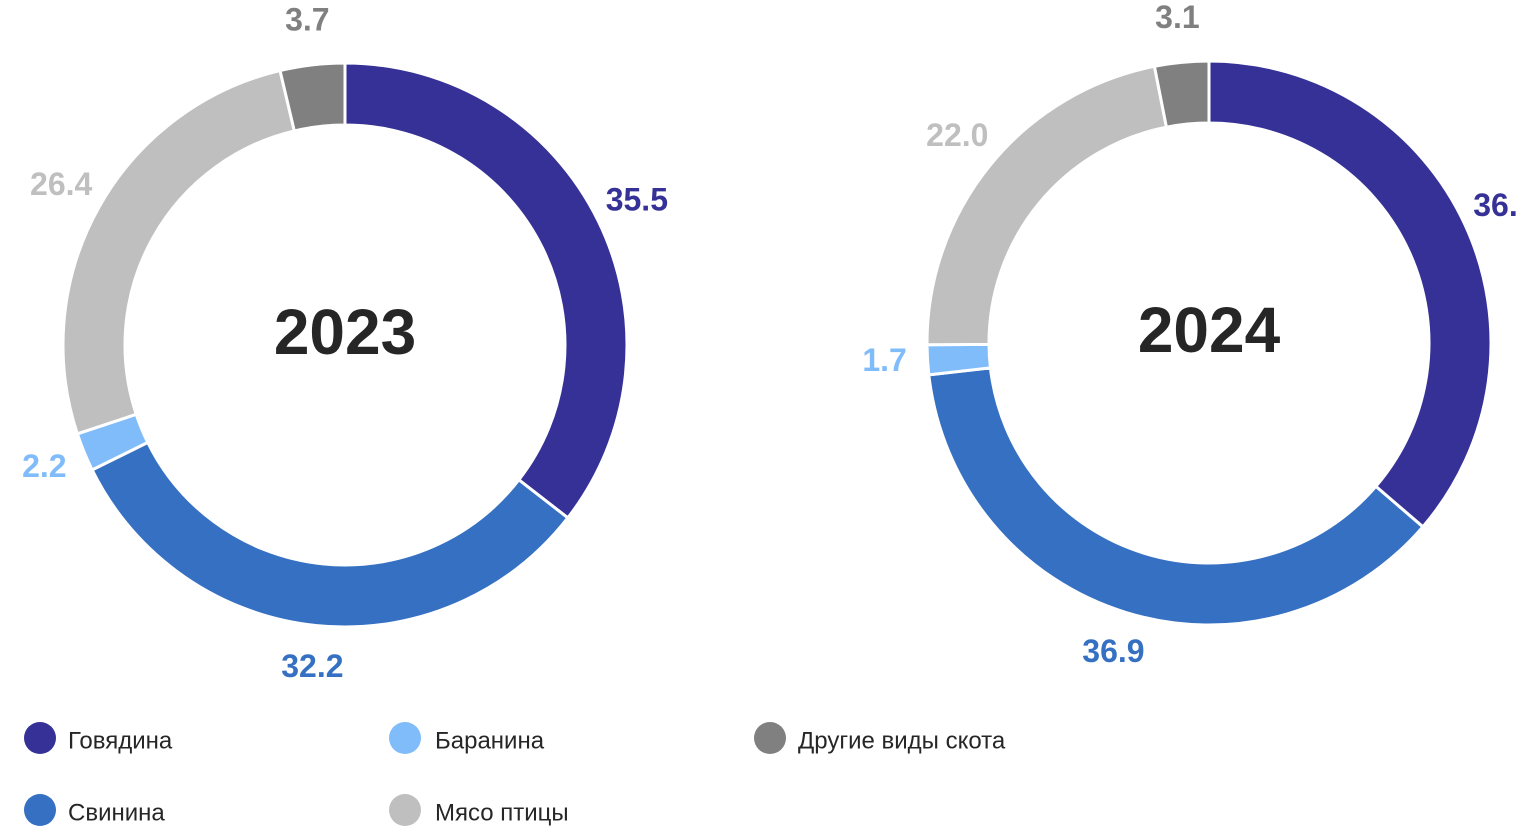 The height and width of the screenshot is (830, 1516). What do you see at coordinates (884, 360) in the screenshot?
I see `value-label: 1.7` at bounding box center [884, 360].